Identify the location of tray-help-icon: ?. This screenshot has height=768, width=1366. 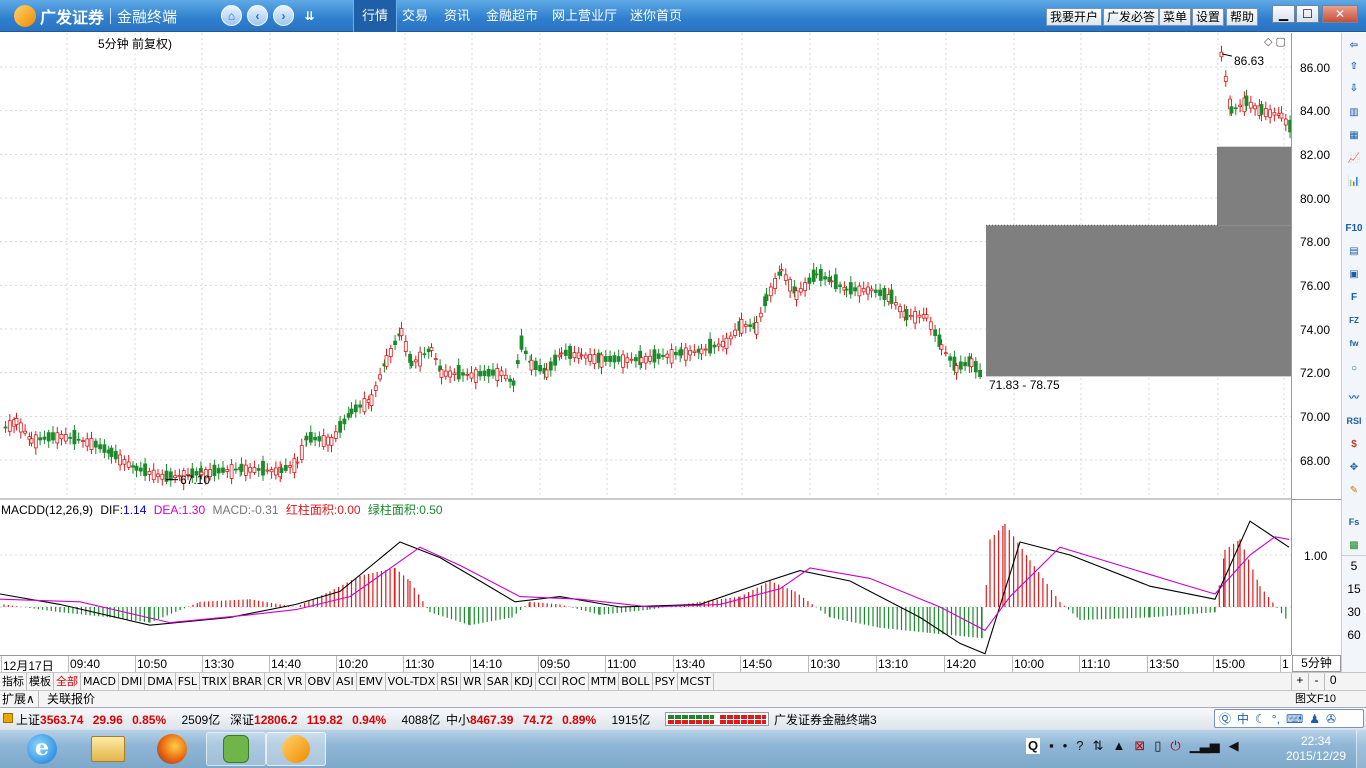
(1080, 745).